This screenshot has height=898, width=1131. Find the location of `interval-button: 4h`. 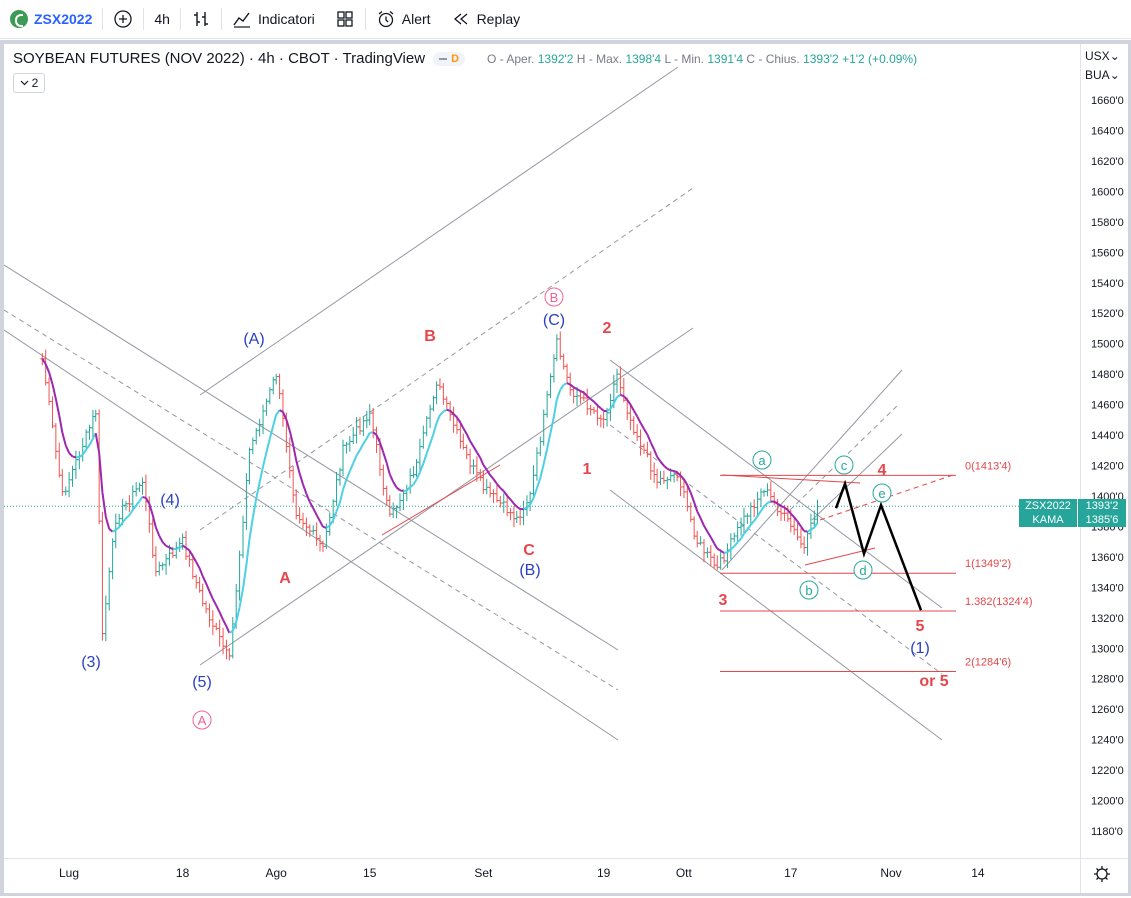

interval-button: 4h is located at coordinates (162, 19).